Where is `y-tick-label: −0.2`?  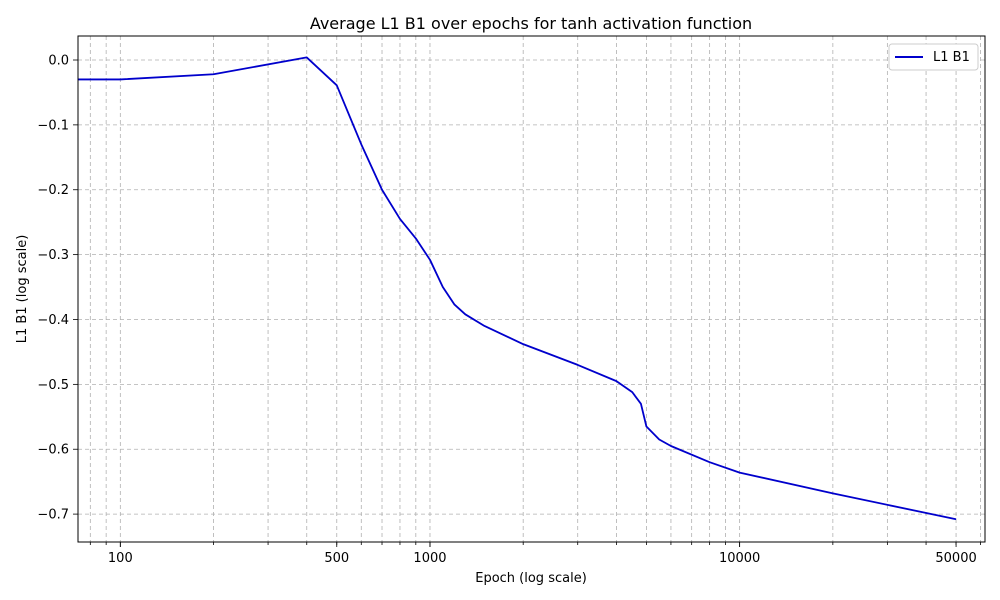 y-tick-label: −0.2 is located at coordinates (53, 190).